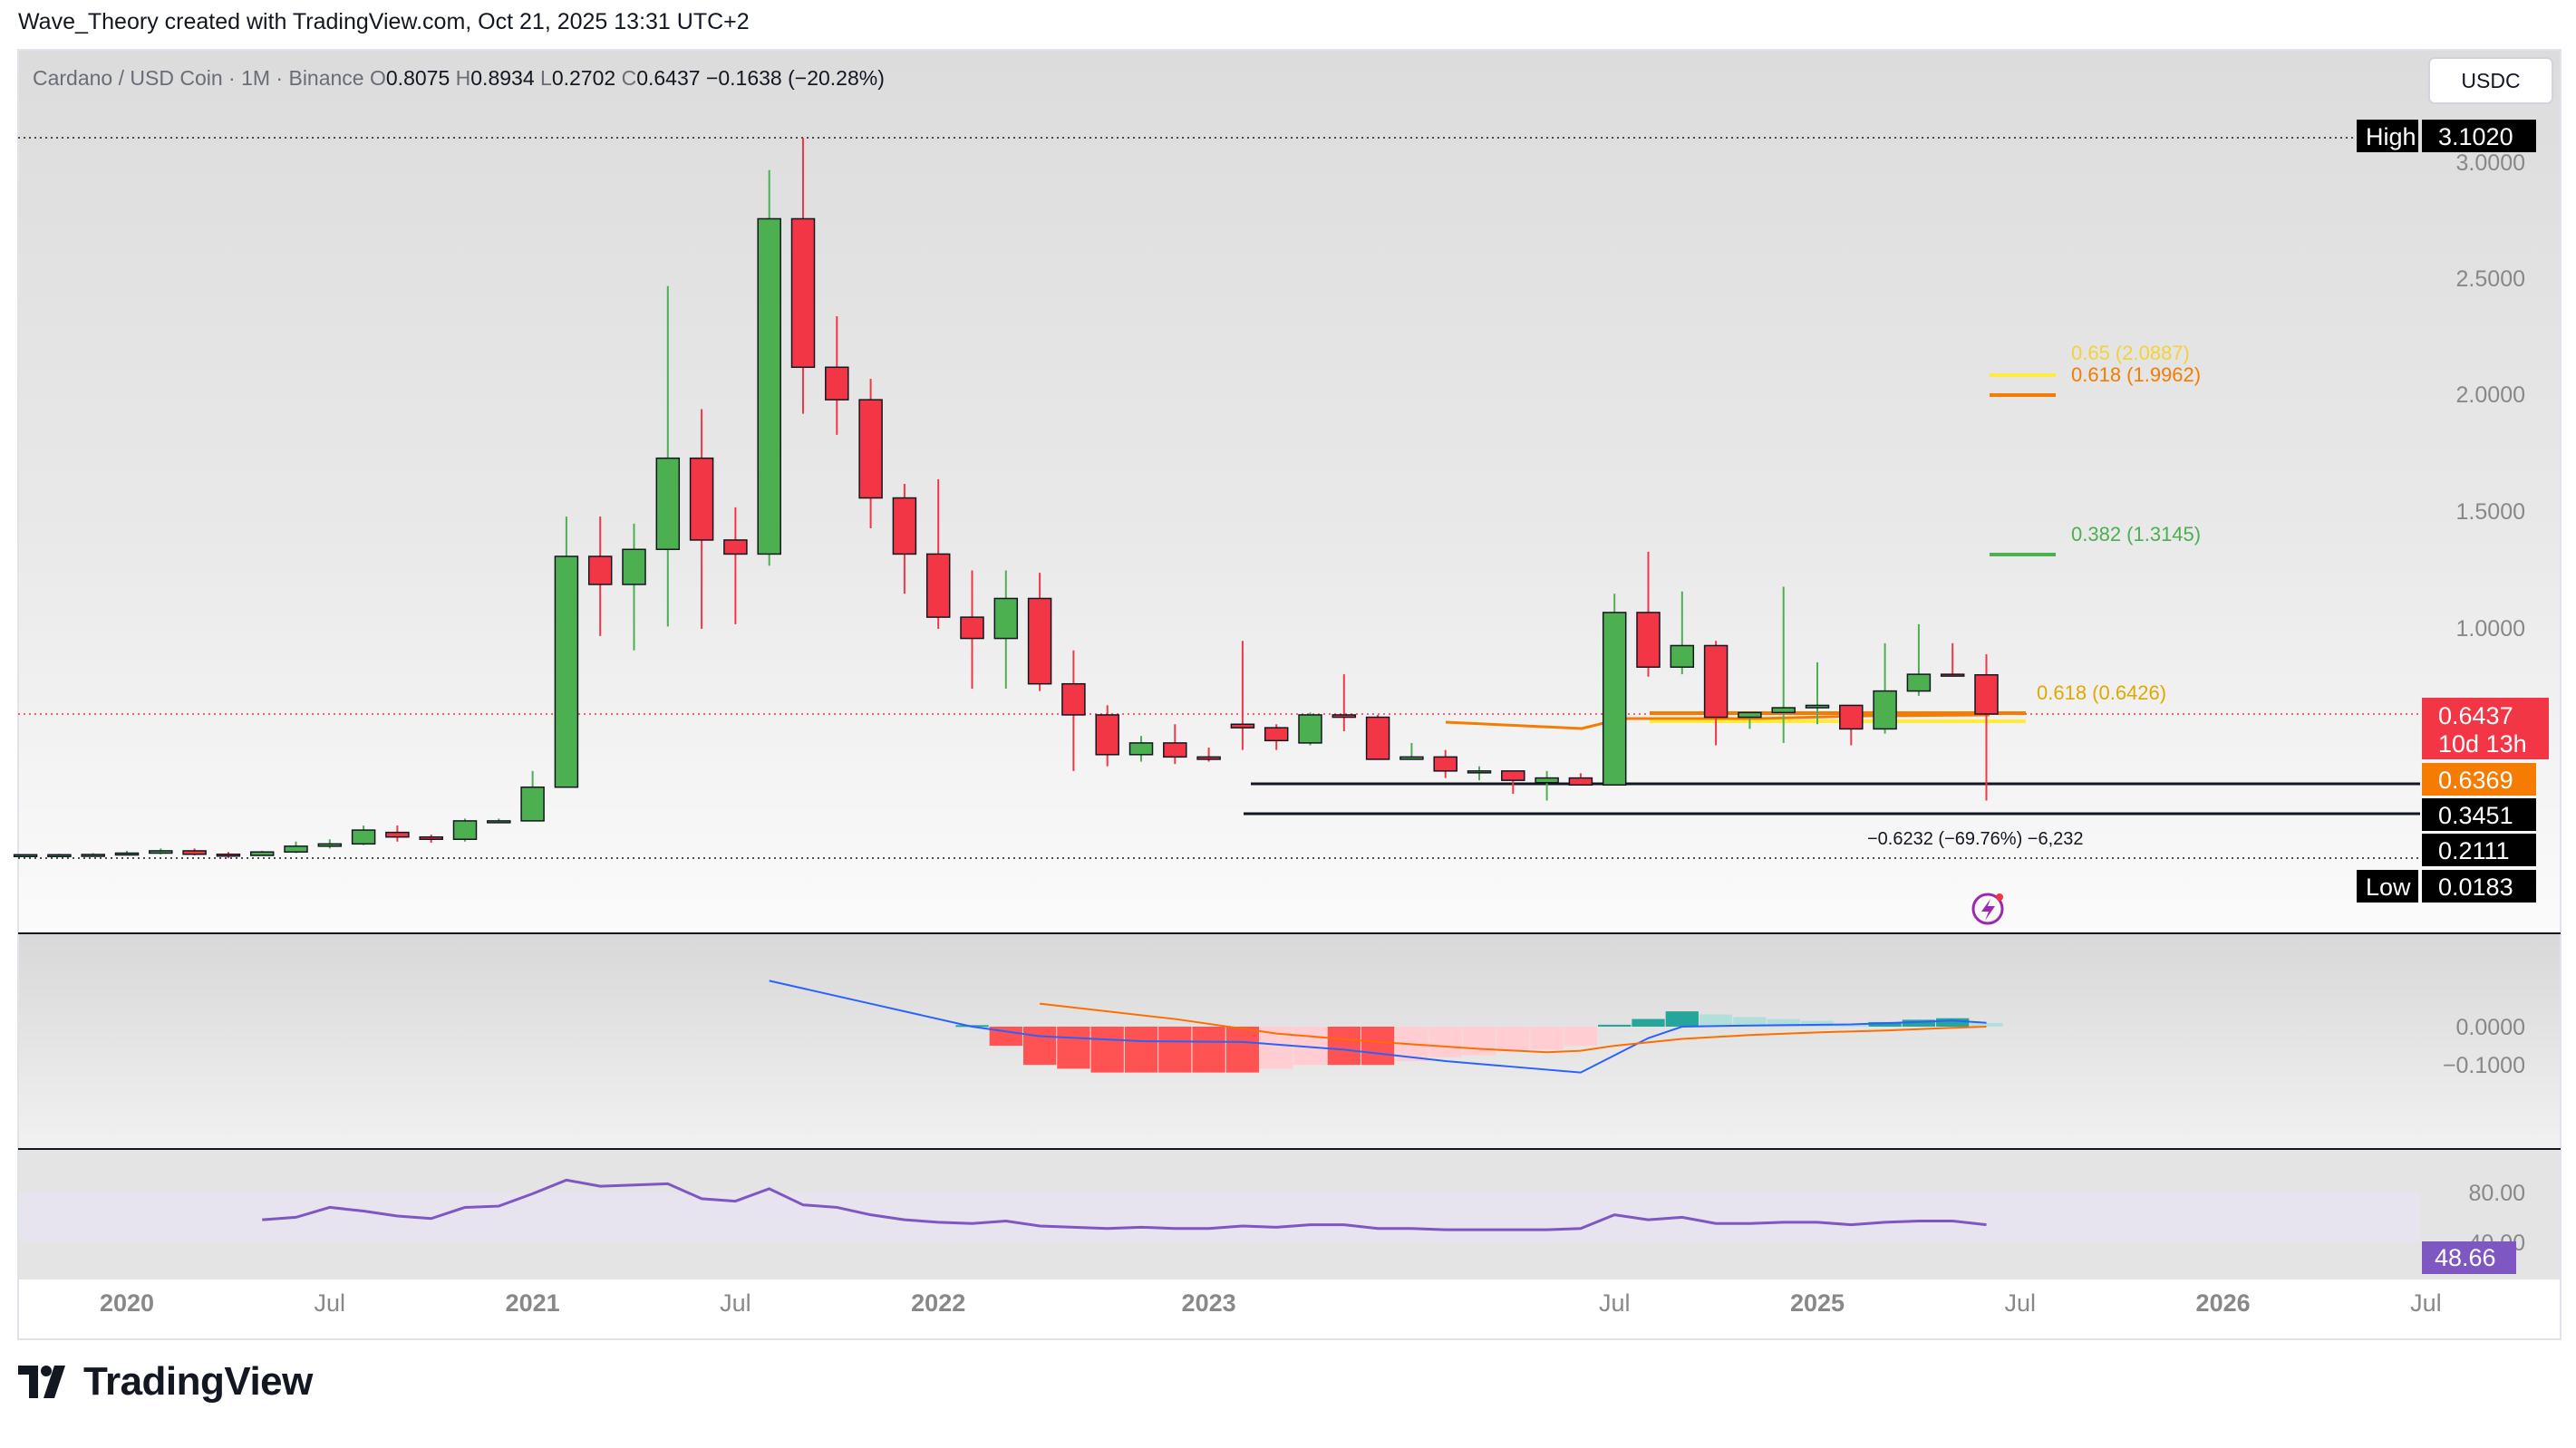 The width and height of the screenshot is (2576, 1448). What do you see at coordinates (2136, 374) in the screenshot?
I see `fib-618-upper-label: 0.618 (1.9962)` at bounding box center [2136, 374].